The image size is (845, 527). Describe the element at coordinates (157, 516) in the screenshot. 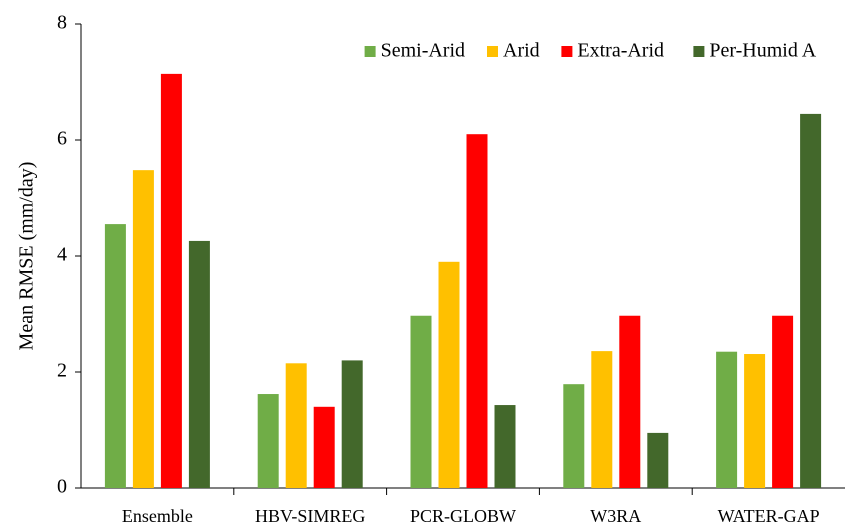

I see `x-tick-label: Ensemble` at that location.